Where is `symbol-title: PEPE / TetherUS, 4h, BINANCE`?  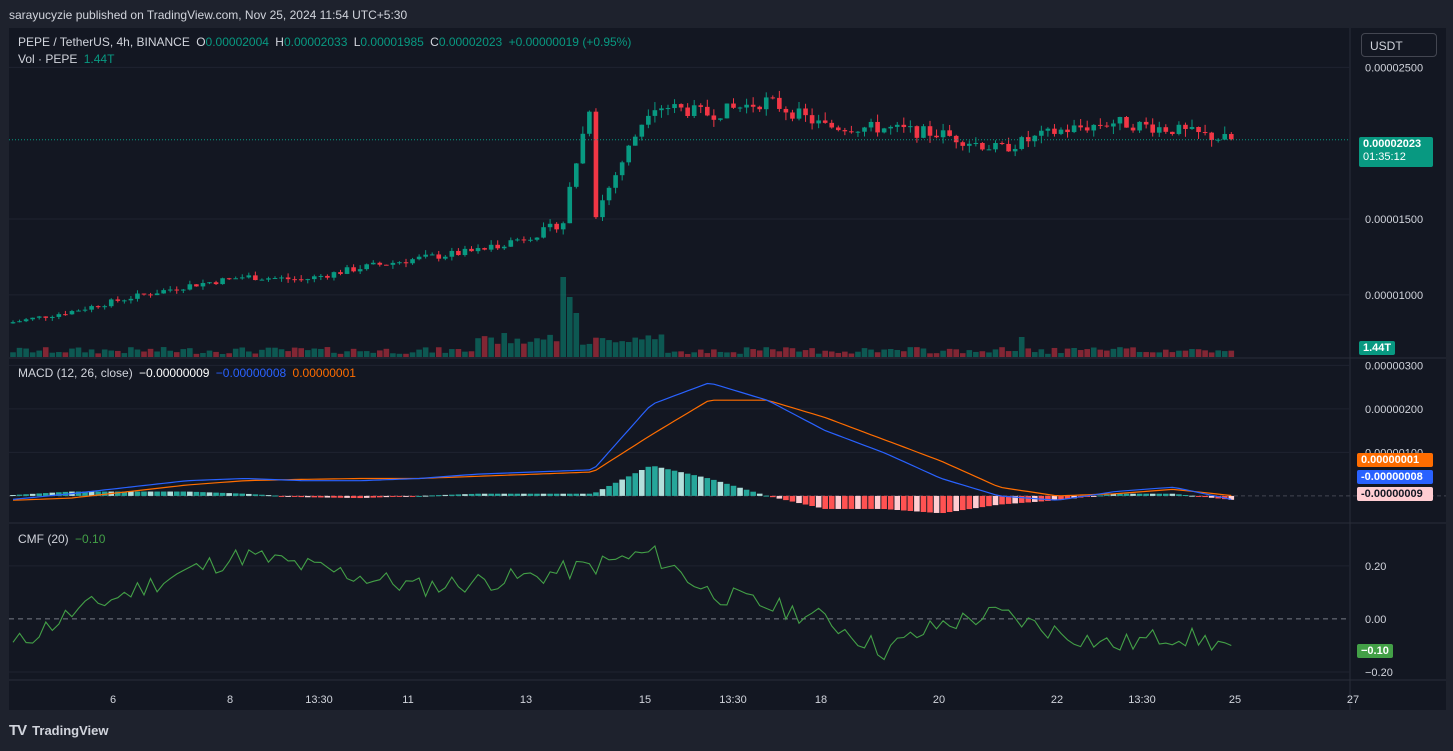 symbol-title: PEPE / TetherUS, 4h, BINANCE is located at coordinates (104, 42).